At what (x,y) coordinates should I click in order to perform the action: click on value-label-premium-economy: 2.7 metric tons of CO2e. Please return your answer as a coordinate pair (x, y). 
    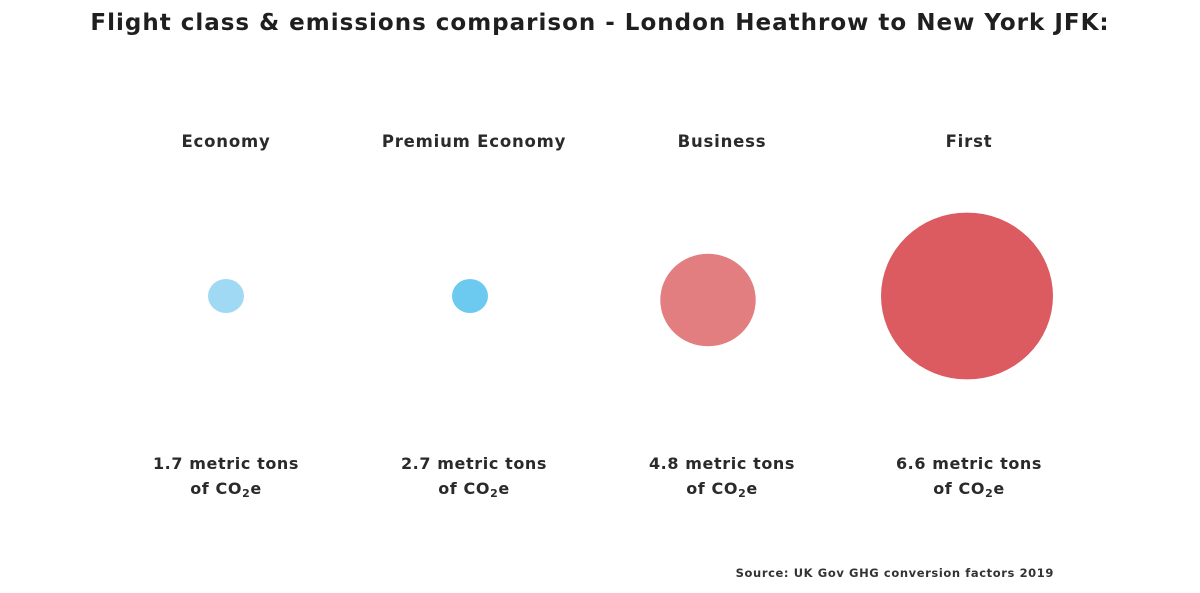
    Looking at the image, I should click on (474, 478).